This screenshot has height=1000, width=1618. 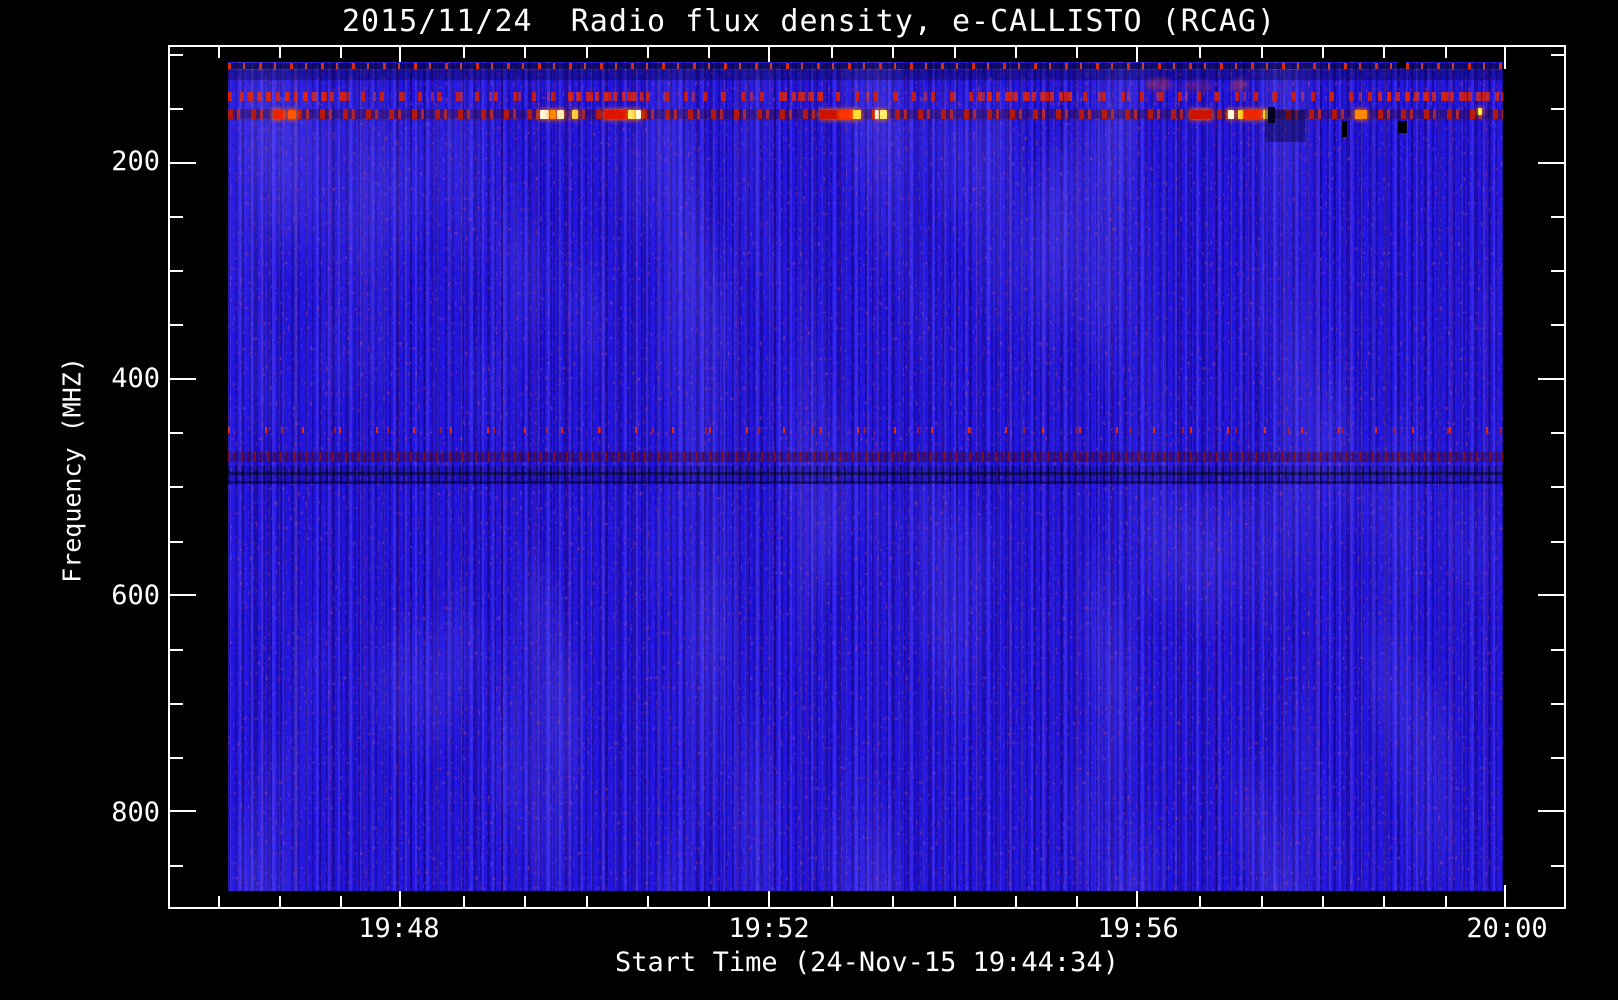 What do you see at coordinates (865, 66) in the screenshot?
I see `rfi-band-110mhz` at bounding box center [865, 66].